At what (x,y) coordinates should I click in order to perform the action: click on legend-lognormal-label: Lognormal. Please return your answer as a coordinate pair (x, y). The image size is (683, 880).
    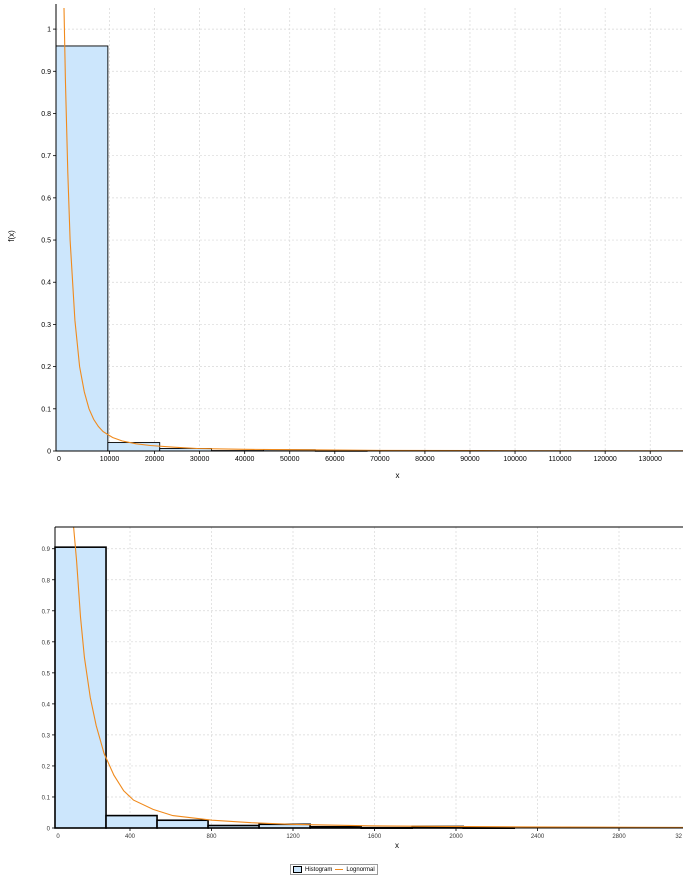
    Looking at the image, I should click on (360, 869).